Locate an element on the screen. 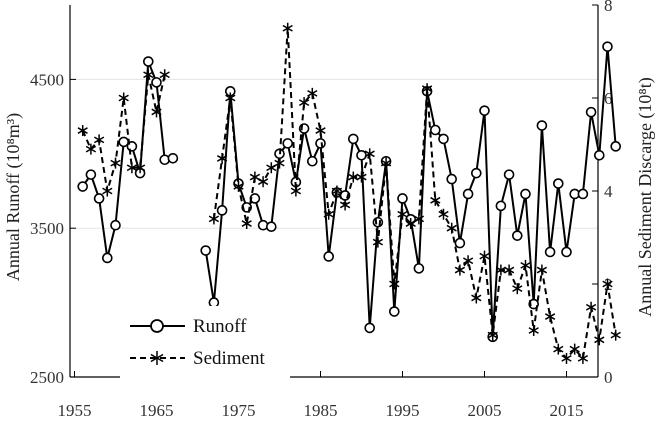  y2-axis-title: Annual Sediment Discarge (10⁸t) is located at coordinates (645, 196).